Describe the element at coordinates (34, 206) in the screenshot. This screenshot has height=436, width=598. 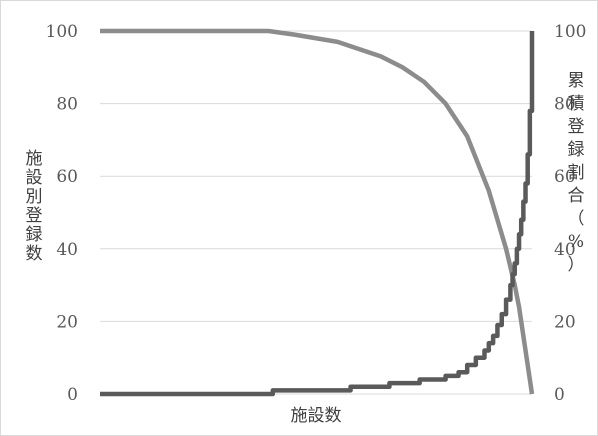
I see `left-axis-title: 施 設 別 登 録 数` at that location.